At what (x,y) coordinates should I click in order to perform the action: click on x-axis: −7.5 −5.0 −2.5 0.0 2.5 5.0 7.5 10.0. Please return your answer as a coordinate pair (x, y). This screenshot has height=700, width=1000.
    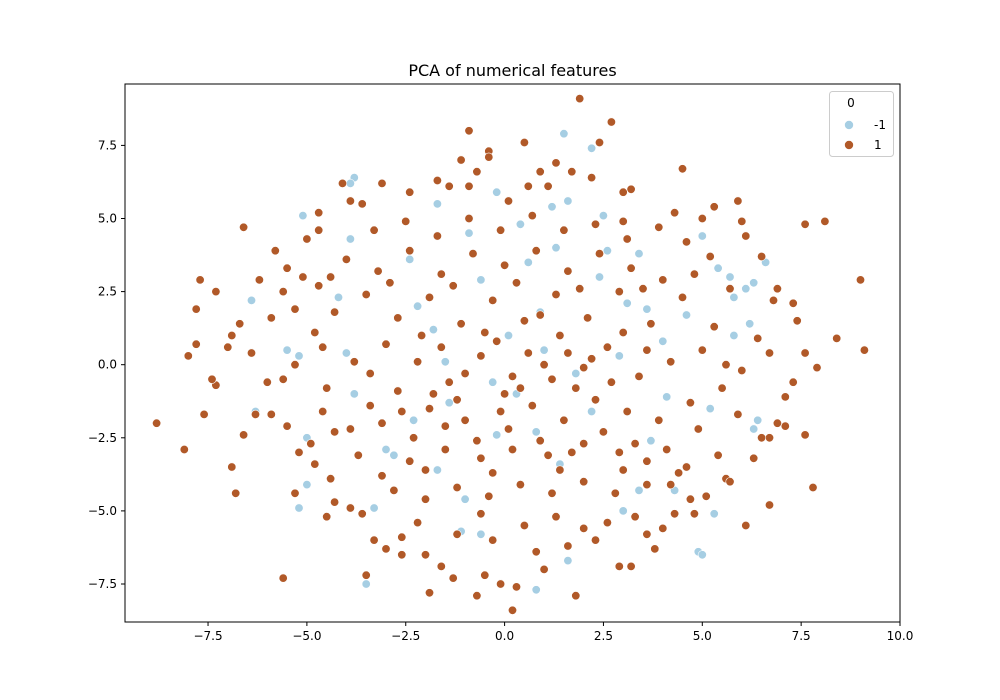
    Looking at the image, I should click on (553, 632).